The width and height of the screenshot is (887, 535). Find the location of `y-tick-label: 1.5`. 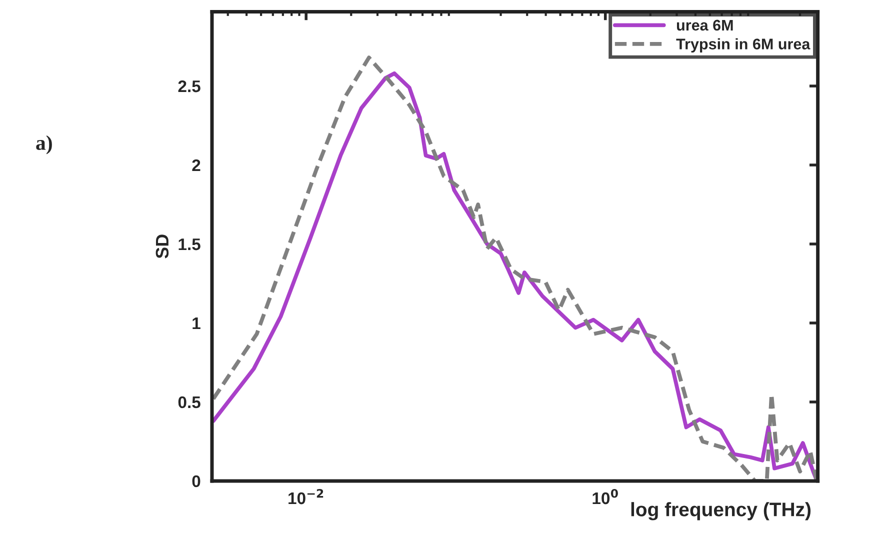

y-tick-label: 1.5 is located at coordinates (189, 244).